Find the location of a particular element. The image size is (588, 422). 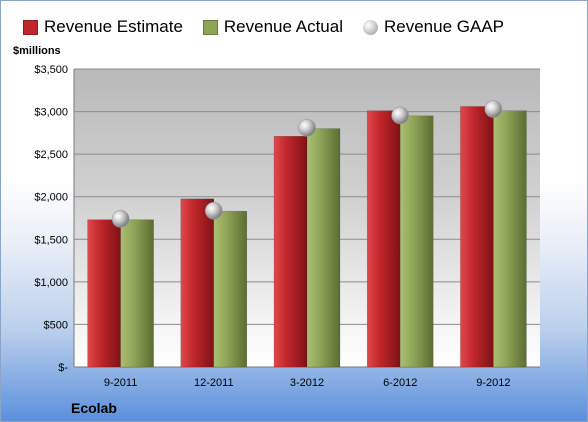

legend-label-actual: Revenue Actual is located at coordinates (283, 26).